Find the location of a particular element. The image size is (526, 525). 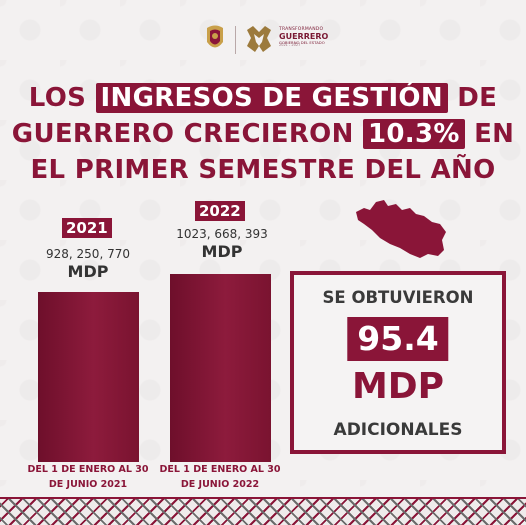

bar-2022 is located at coordinates (220, 368).